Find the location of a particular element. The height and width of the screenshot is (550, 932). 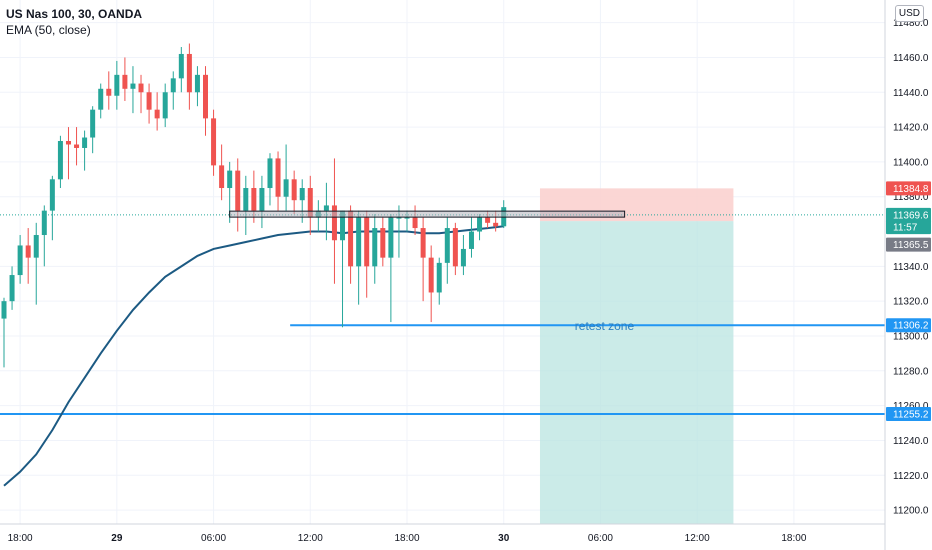

price-tag: 11384.8 is located at coordinates (908, 188).